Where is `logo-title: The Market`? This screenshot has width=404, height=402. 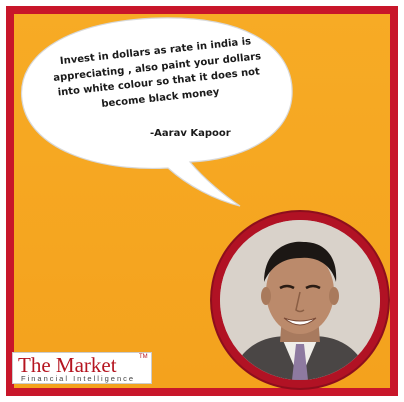
logo-title: The Market is located at coordinates (67, 365).